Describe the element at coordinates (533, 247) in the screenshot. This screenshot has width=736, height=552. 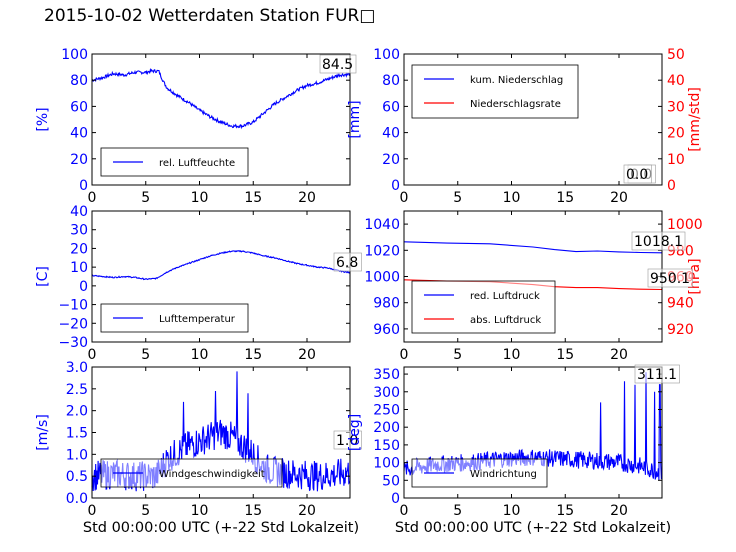
I see `series-line-red--luftdruck` at that location.